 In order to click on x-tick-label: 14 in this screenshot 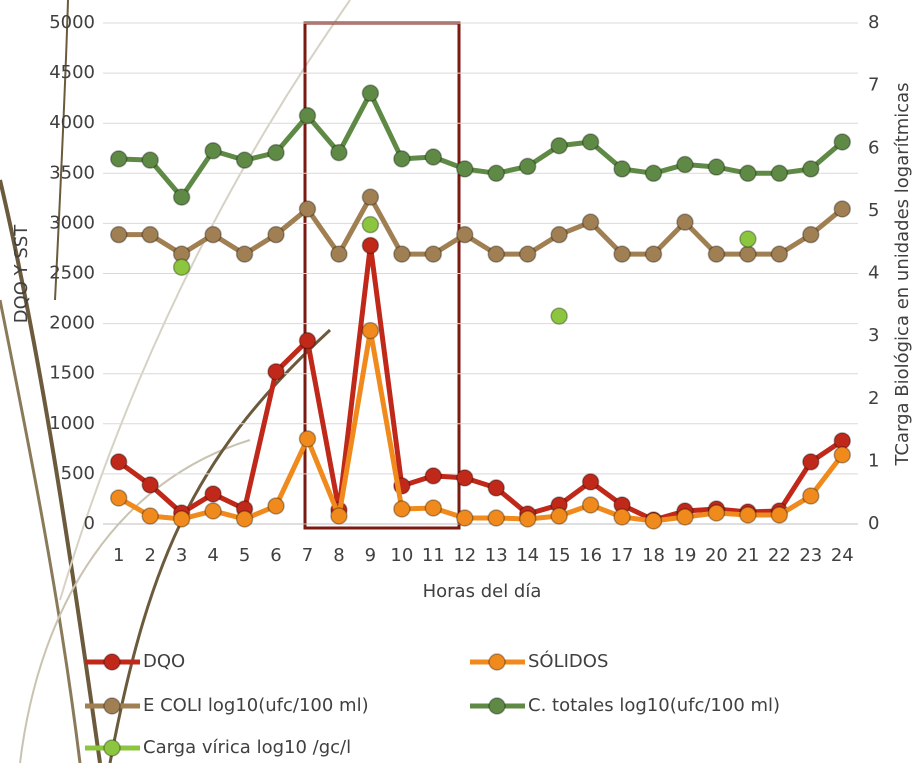, I will do `click(527, 555)`.